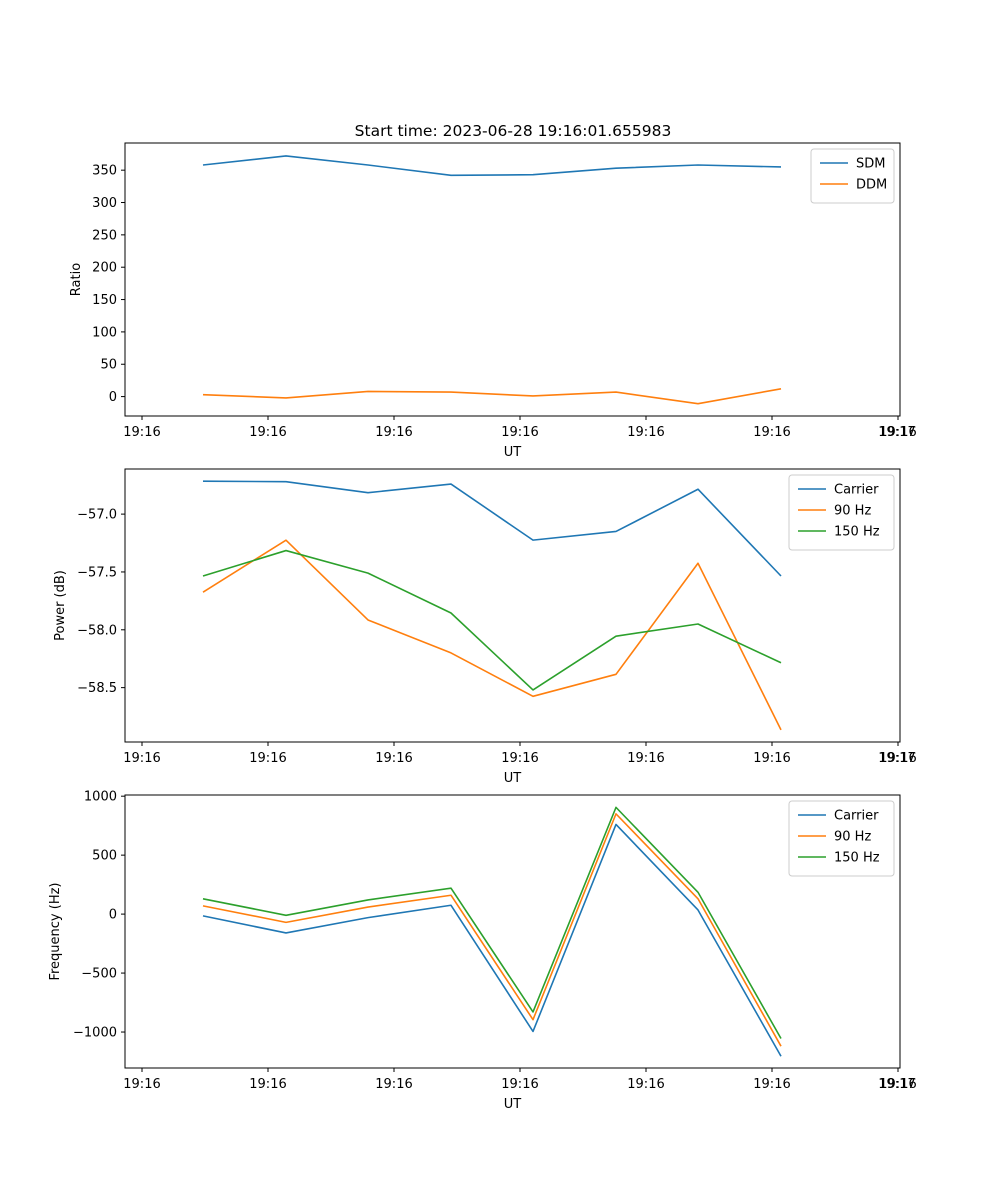  Describe the element at coordinates (60, 605) in the screenshot. I see `power-y-axis-label: Power (dB)` at that location.